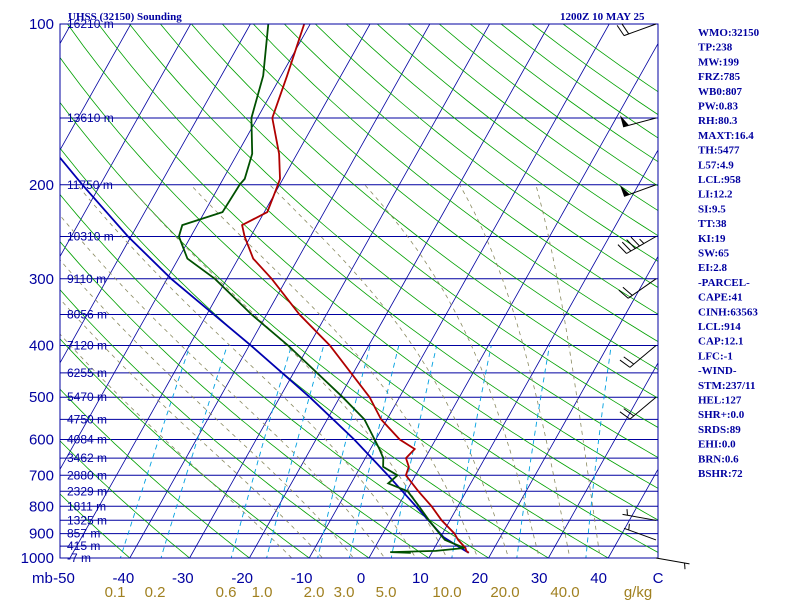 This screenshot has width=800, height=600. What do you see at coordinates (721, 342) in the screenshot?
I see `index-line: CAP:12.1` at bounding box center [721, 342].